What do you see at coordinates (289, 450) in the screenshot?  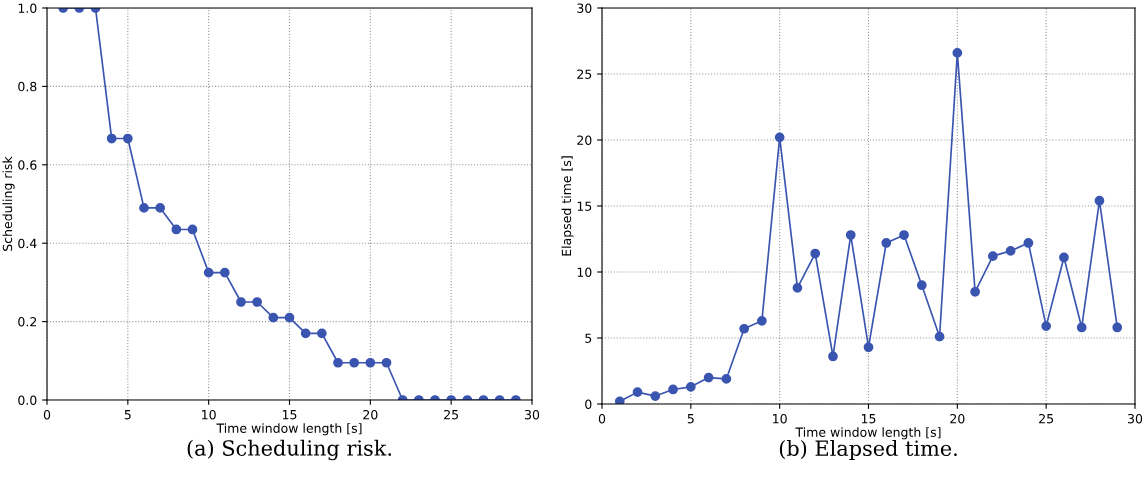 I see `text: (a) Scheduling risk.` at bounding box center [289, 450].